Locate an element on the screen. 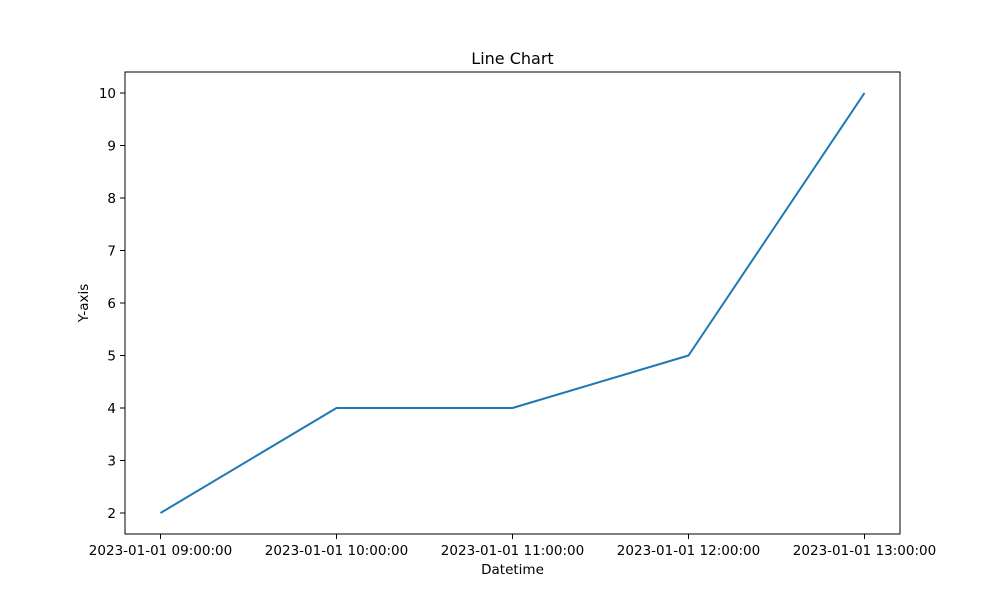 Image resolution: width=1000 pixels, height=600 pixels. x-tick-label: 2023-01-01 09:00:00 is located at coordinates (160, 551).